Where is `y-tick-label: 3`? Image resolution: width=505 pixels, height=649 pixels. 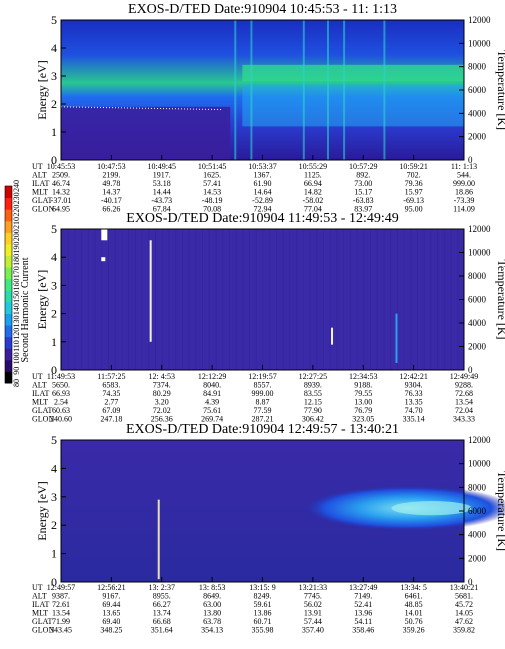
y-tick-label: 3 is located at coordinates (54, 497).